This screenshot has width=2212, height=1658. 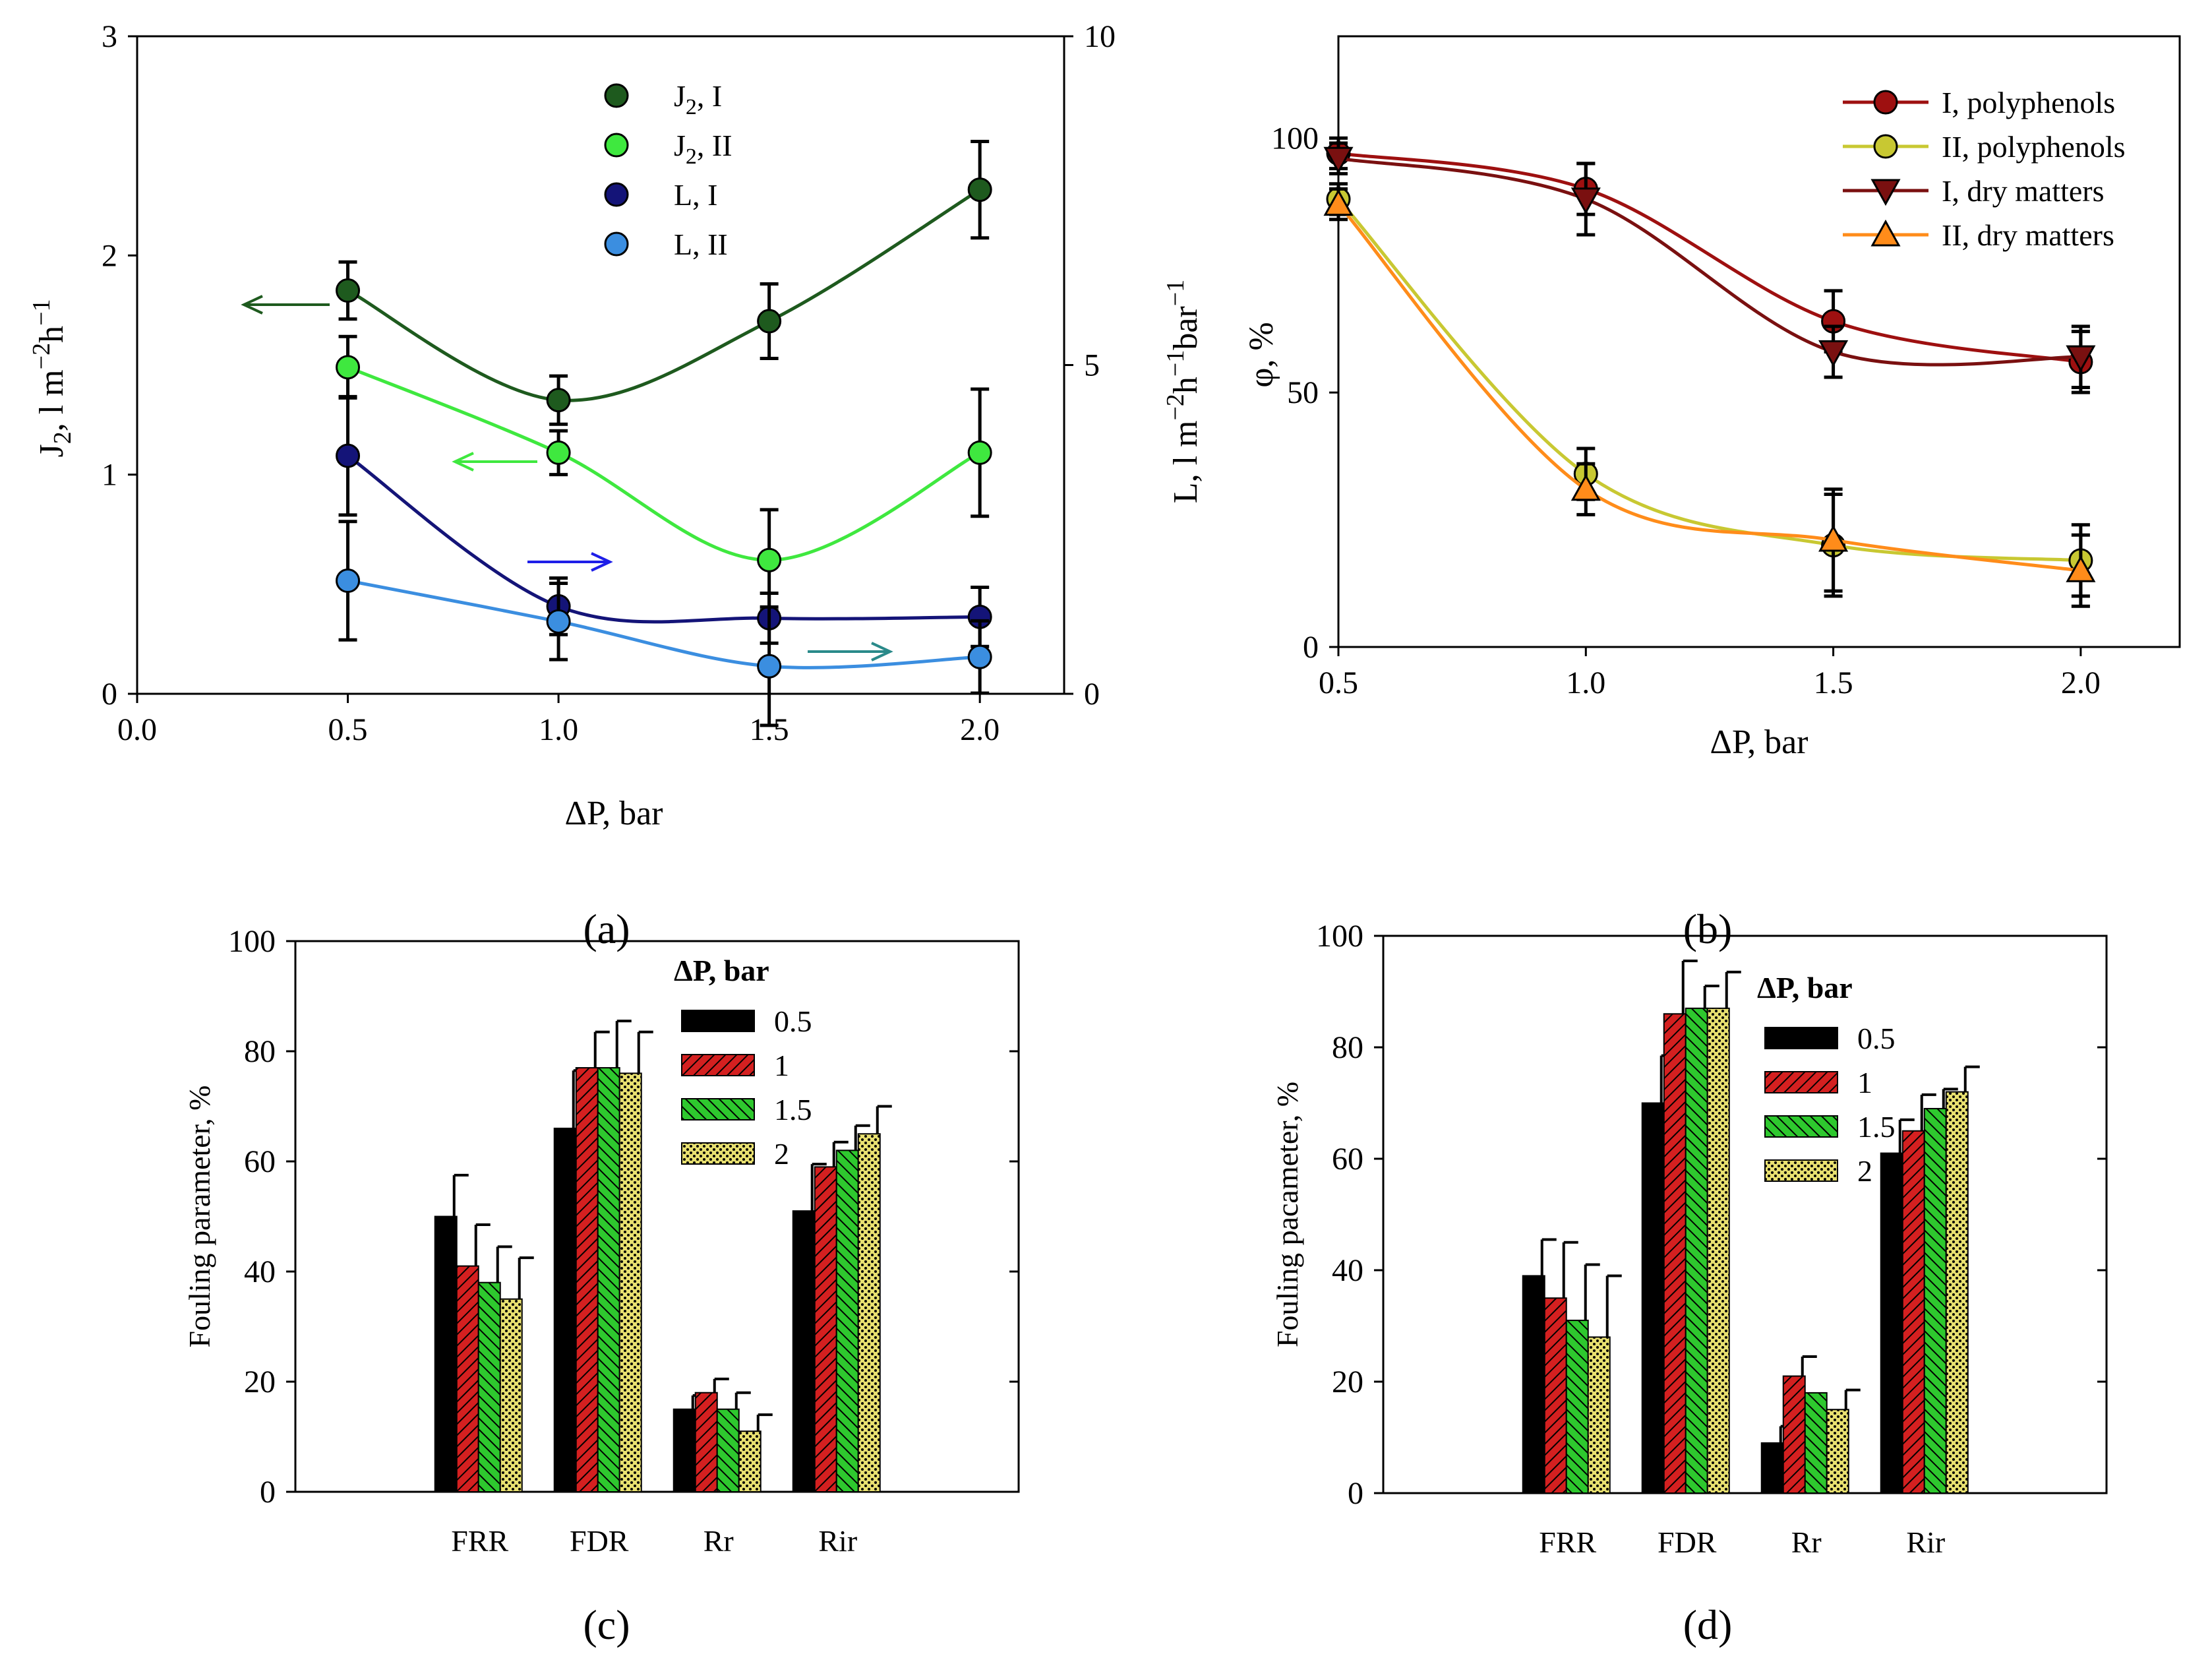 I want to click on legend-label: I, polyphenols, so click(x=2028, y=103).